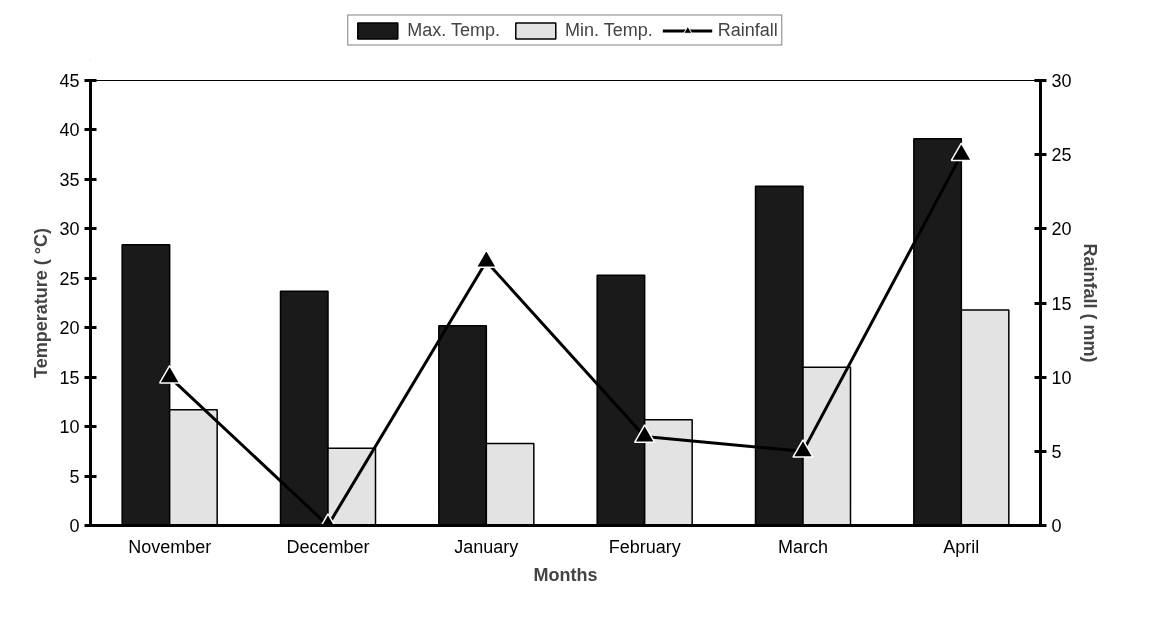 This screenshot has height=640, width=1175. Describe the element at coordinates (1061, 303) in the screenshot. I see `y2-tick-label: 15` at that location.